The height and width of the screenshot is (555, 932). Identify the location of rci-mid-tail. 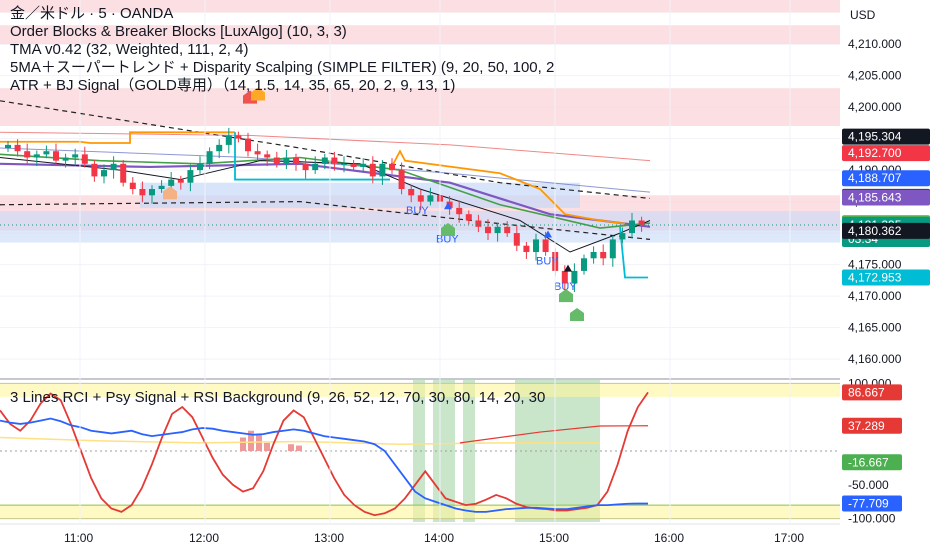
(554, 434).